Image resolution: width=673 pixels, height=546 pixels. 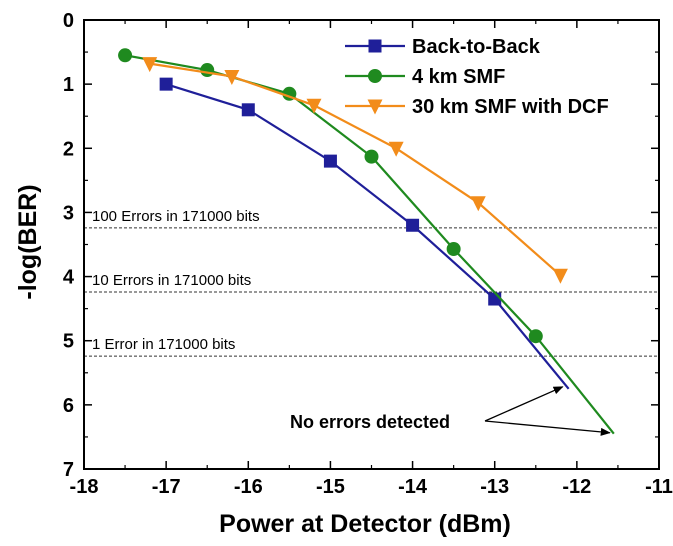 What do you see at coordinates (69, 278) in the screenshot?
I see `y-tick-label: 4` at bounding box center [69, 278].